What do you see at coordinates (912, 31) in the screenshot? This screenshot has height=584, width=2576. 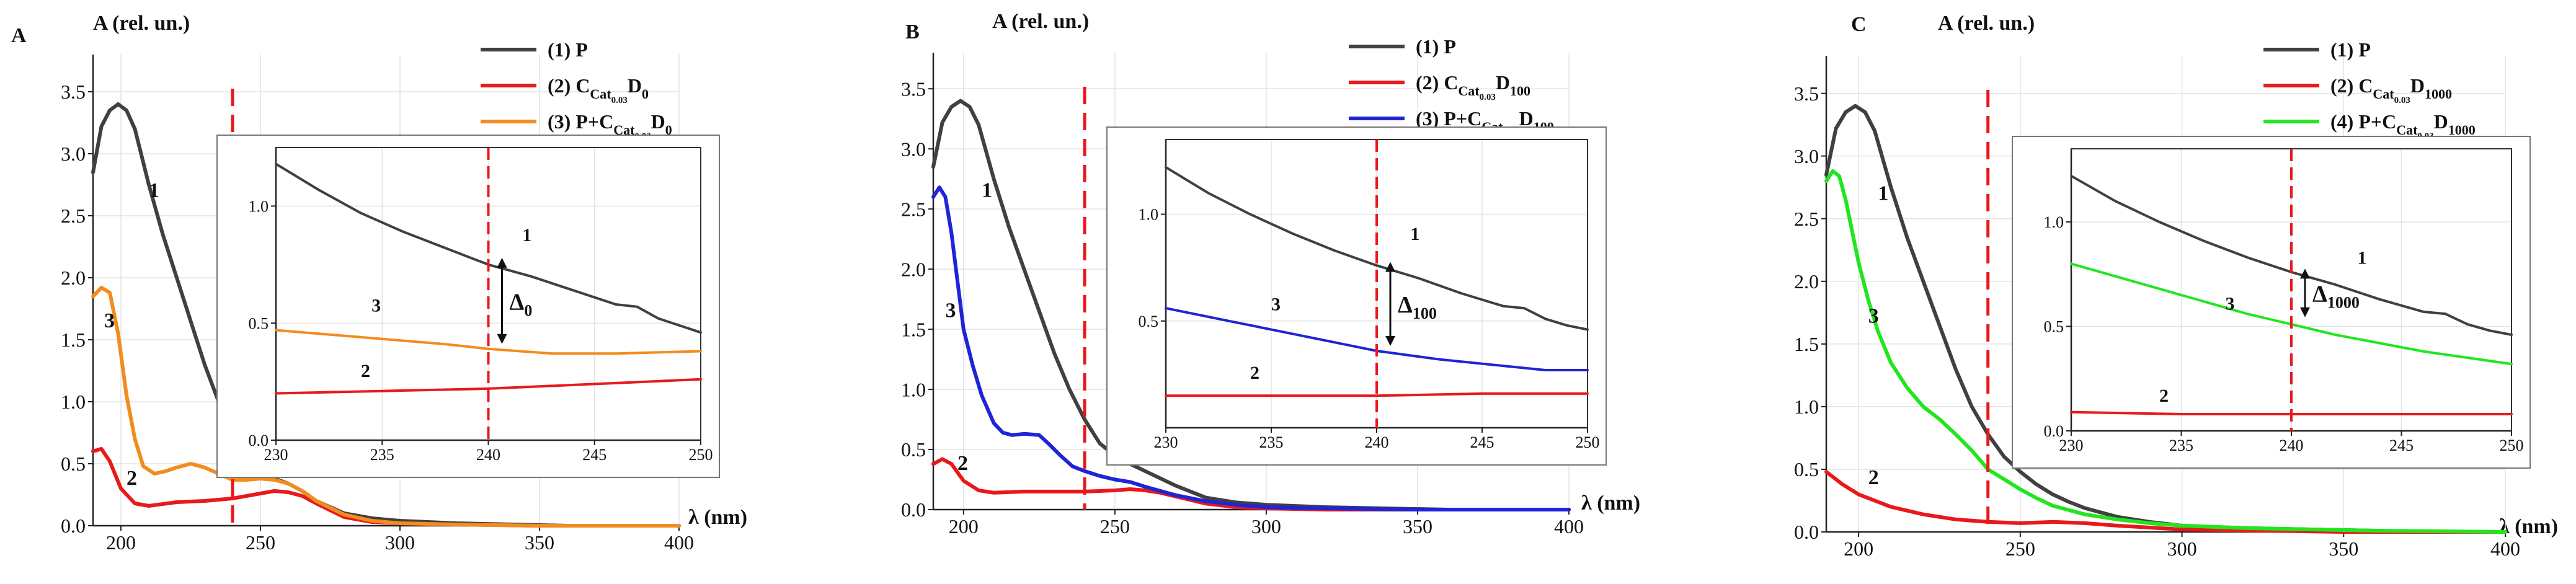 I see `panel-label: B` at bounding box center [912, 31].